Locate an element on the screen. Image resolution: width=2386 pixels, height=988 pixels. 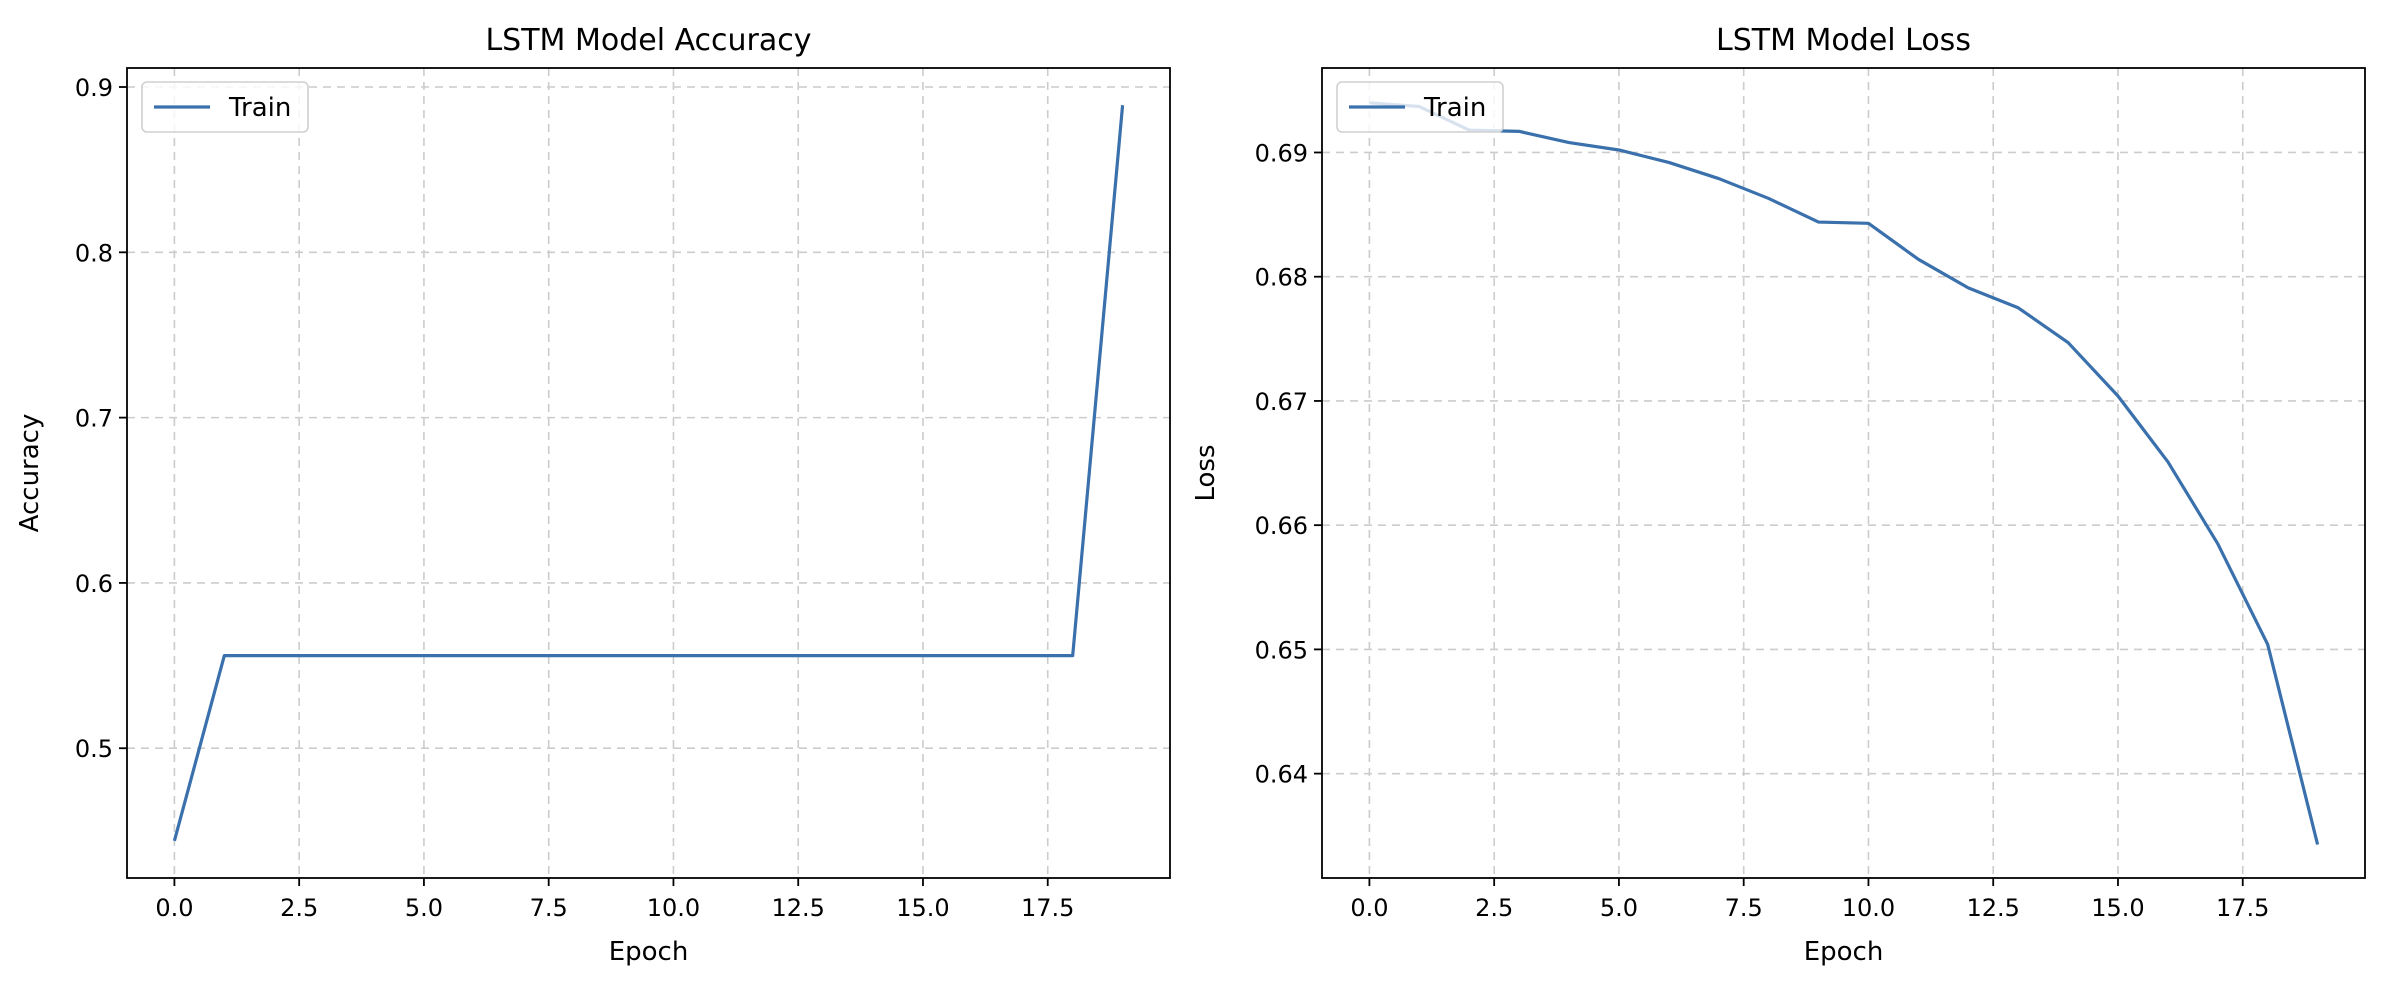
loss-x-tick-label: 15.0 is located at coordinates (2117, 908).